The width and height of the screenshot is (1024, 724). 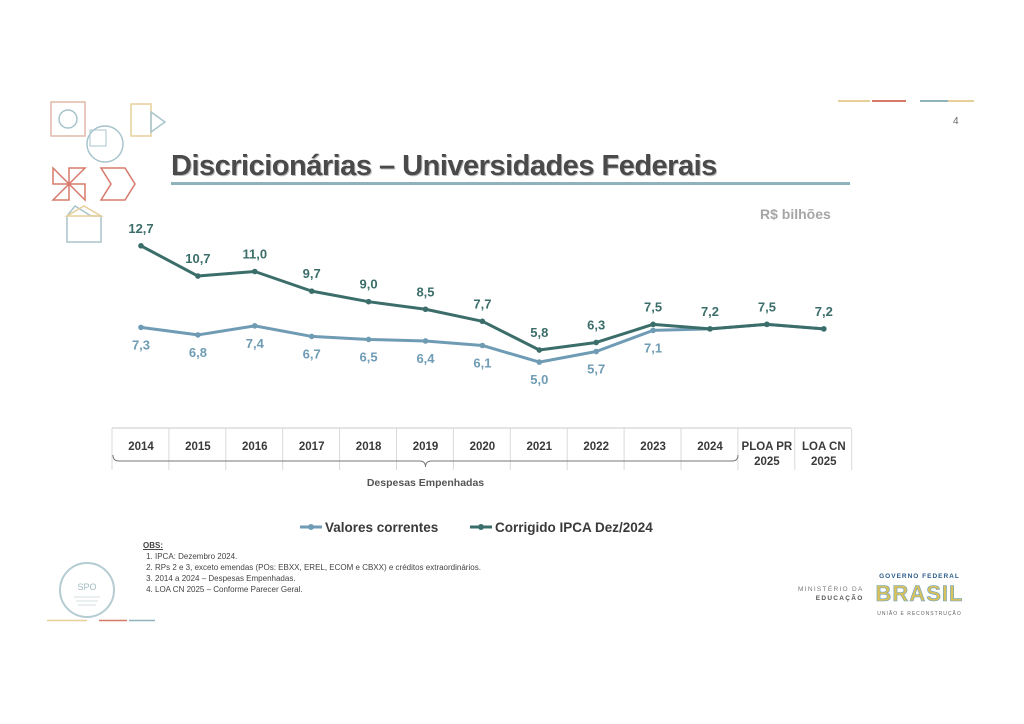 I want to click on data-label: 6,7, so click(x=312, y=353).